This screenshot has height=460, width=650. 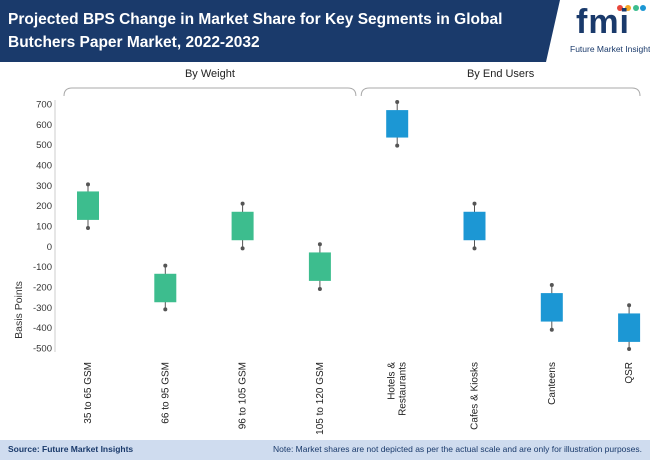 What do you see at coordinates (629, 373) in the screenshot?
I see `x-tick-label: QSR` at bounding box center [629, 373].